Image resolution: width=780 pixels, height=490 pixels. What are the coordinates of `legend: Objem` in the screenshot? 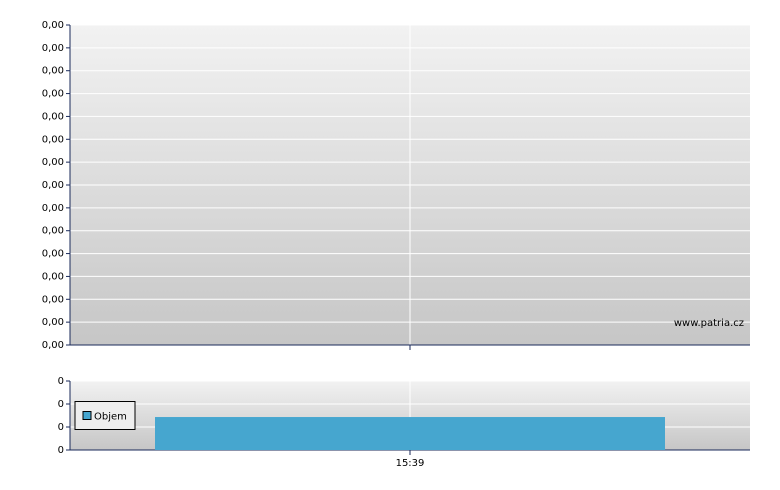 It's located at (105, 415).